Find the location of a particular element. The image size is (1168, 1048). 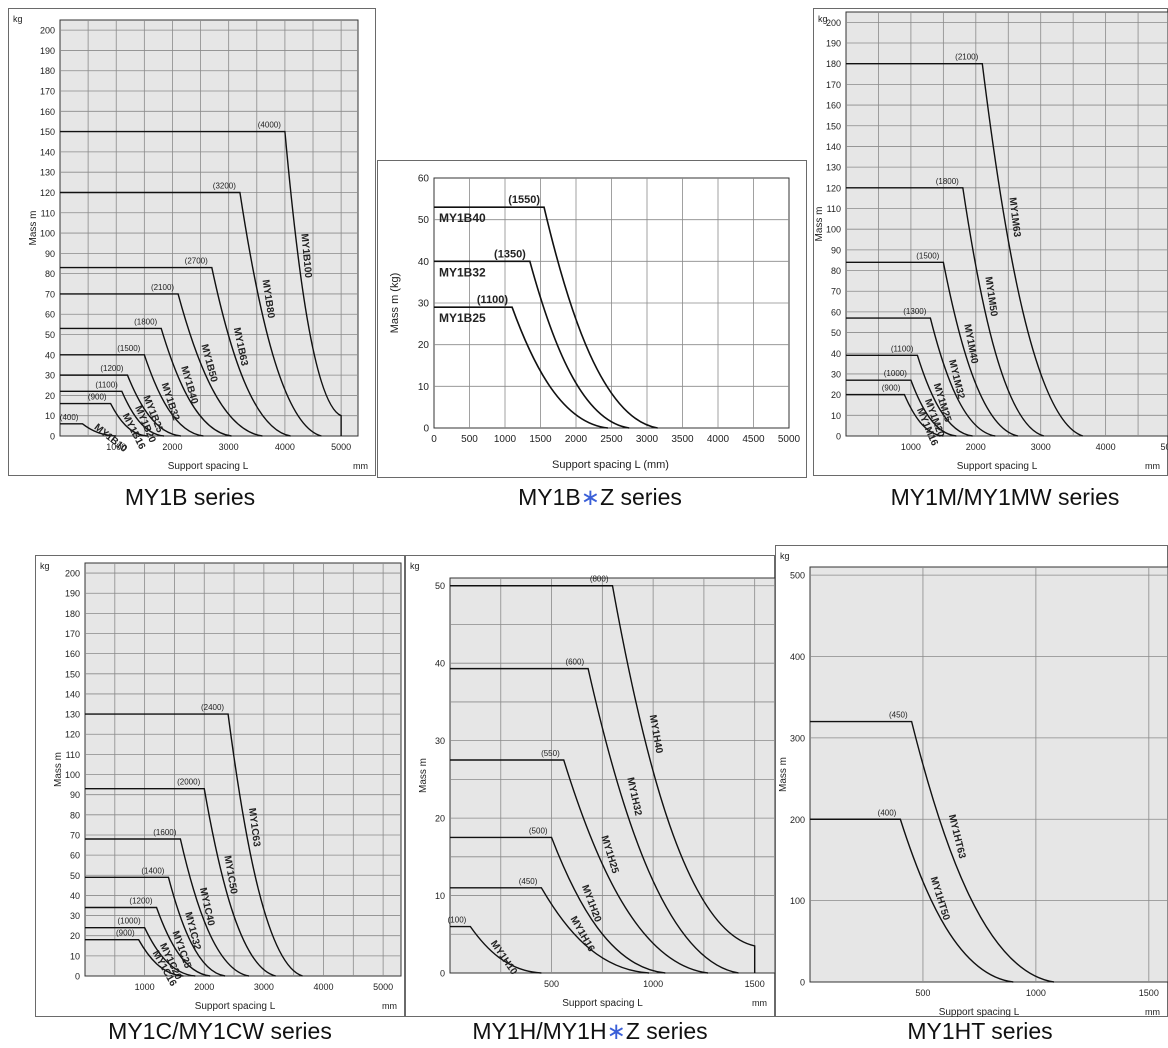

caption-text: MY1H/MY1H is located at coordinates (539, 1031).